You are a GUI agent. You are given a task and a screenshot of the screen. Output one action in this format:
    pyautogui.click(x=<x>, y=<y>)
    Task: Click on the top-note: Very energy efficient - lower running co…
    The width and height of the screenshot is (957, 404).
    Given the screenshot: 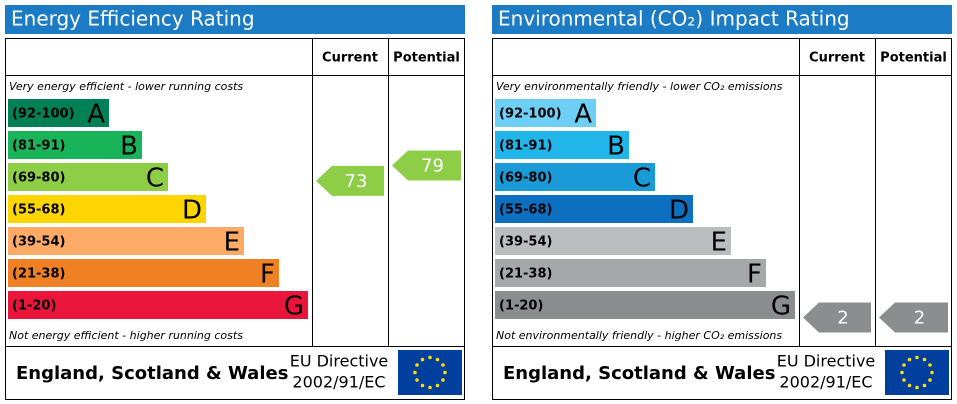 What is the action you would take?
    pyautogui.click(x=126, y=86)
    